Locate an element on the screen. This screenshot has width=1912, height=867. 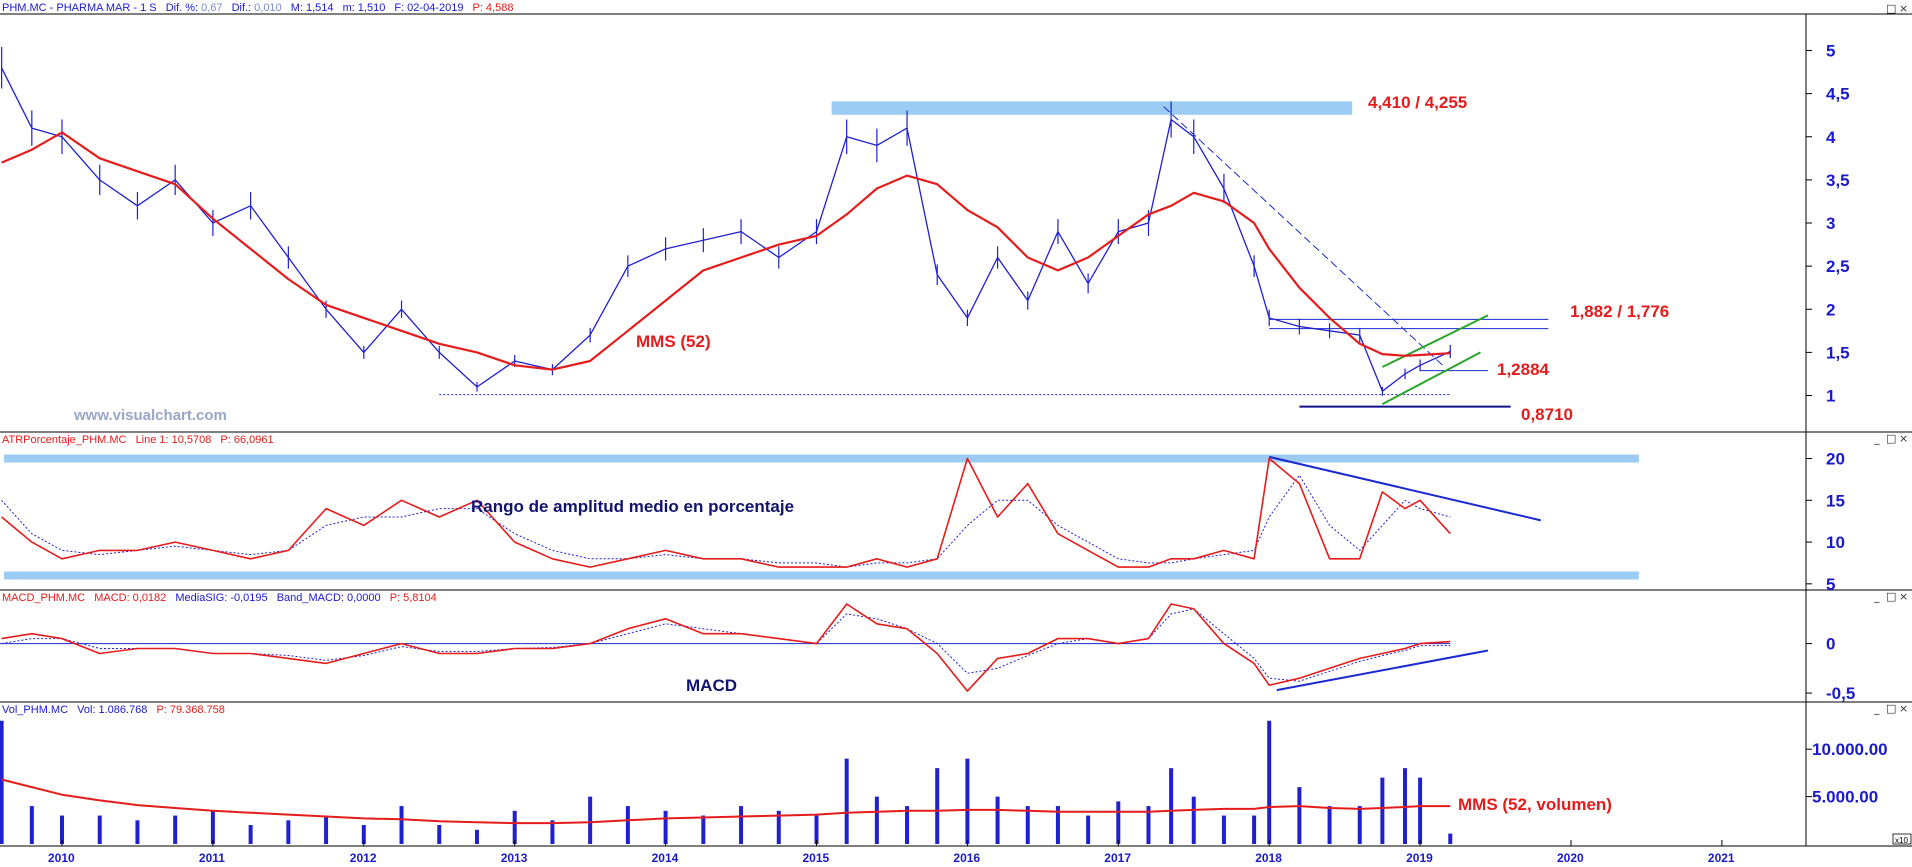
atr-signal-line is located at coordinates (726, 521).